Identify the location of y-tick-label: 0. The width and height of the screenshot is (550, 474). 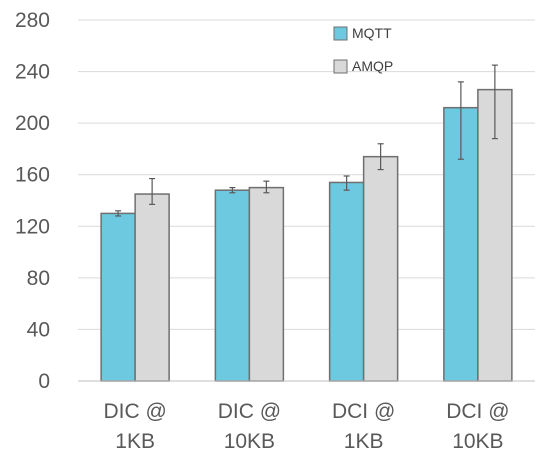
(44, 381).